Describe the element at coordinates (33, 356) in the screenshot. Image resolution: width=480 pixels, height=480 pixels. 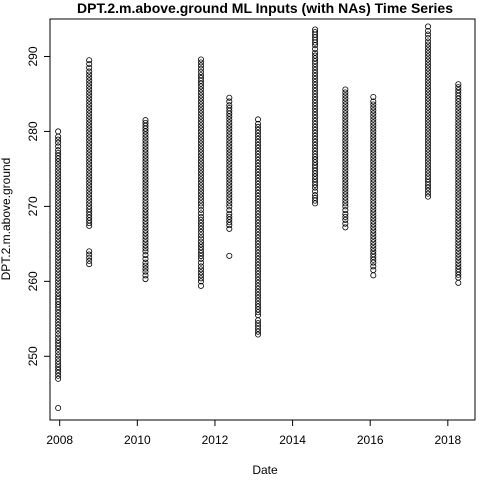
I see `y-tick-label: 250` at that location.